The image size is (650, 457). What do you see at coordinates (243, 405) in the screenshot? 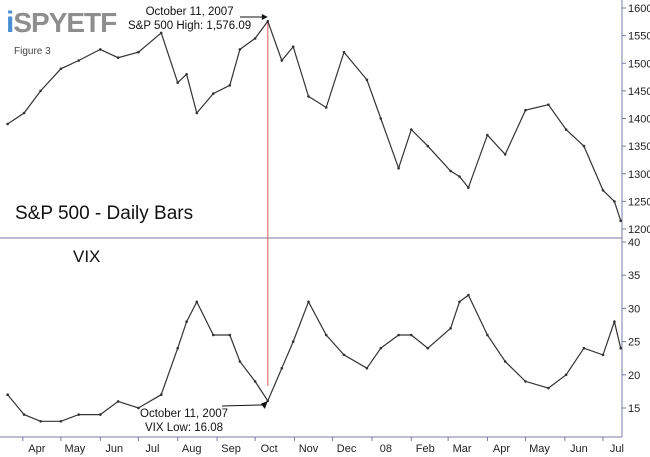
I see `vix-low-arrow` at bounding box center [243, 405].